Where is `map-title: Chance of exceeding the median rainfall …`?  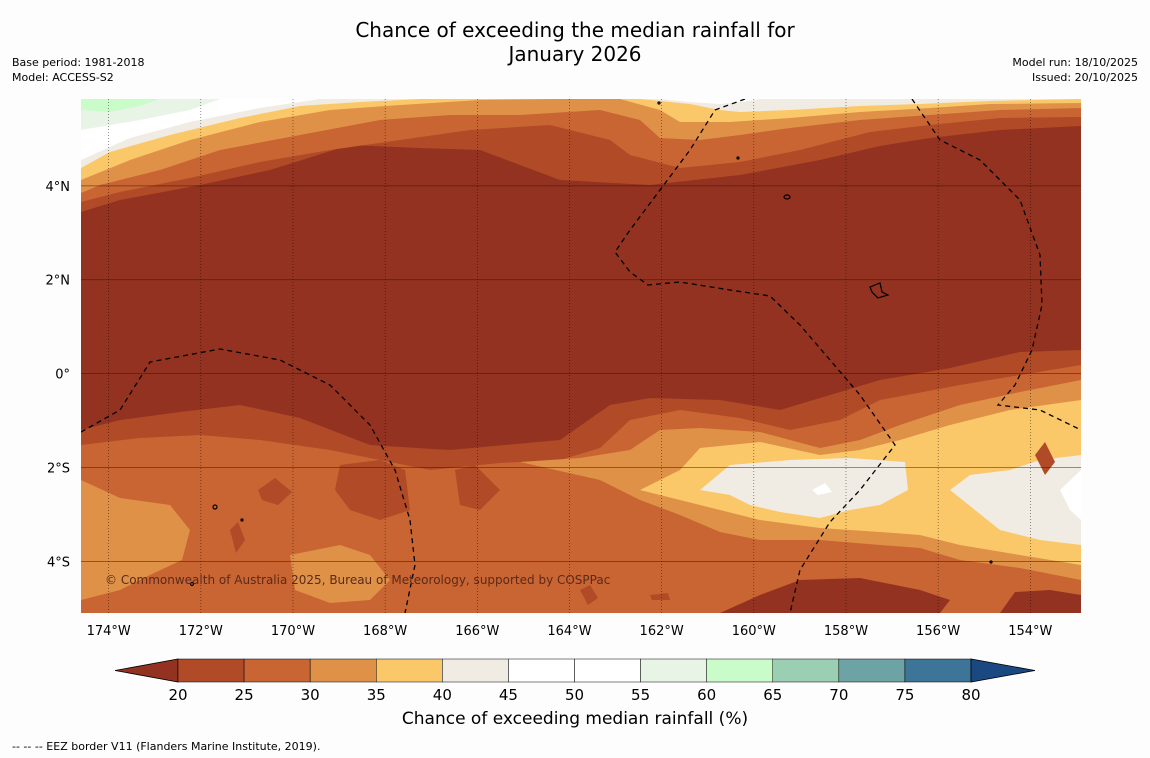 map-title: Chance of exceeding the median rainfall … is located at coordinates (575, 42).